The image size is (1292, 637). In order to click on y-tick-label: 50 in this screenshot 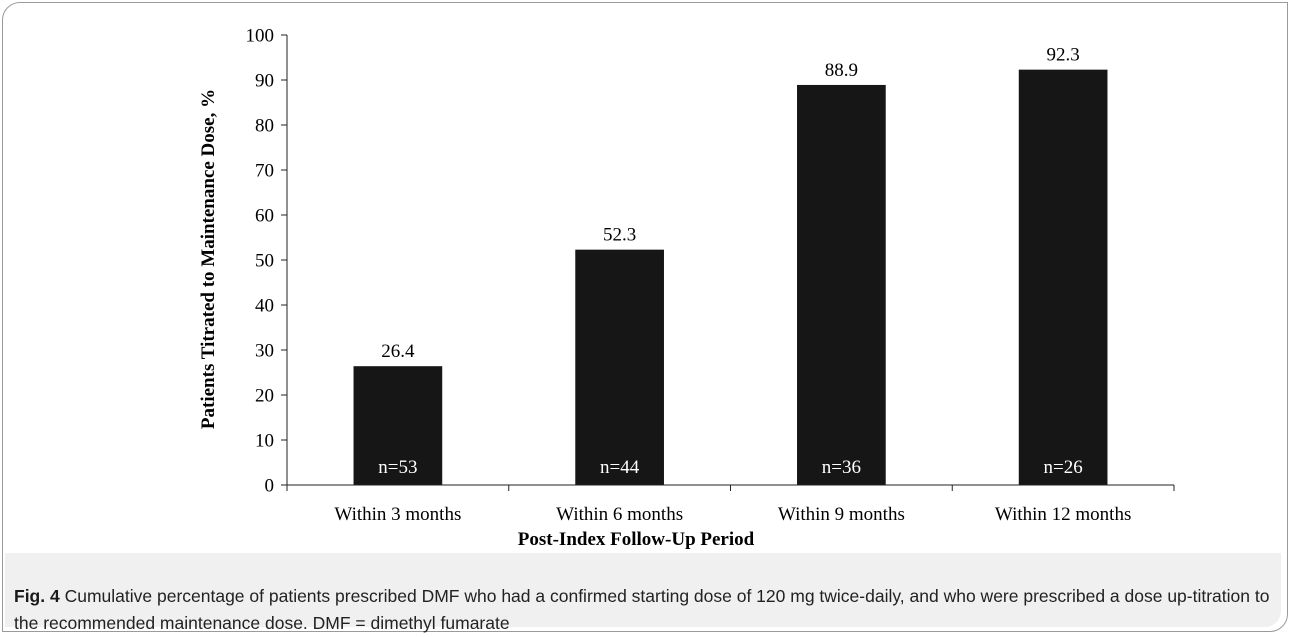, I will do `click(264, 261)`.